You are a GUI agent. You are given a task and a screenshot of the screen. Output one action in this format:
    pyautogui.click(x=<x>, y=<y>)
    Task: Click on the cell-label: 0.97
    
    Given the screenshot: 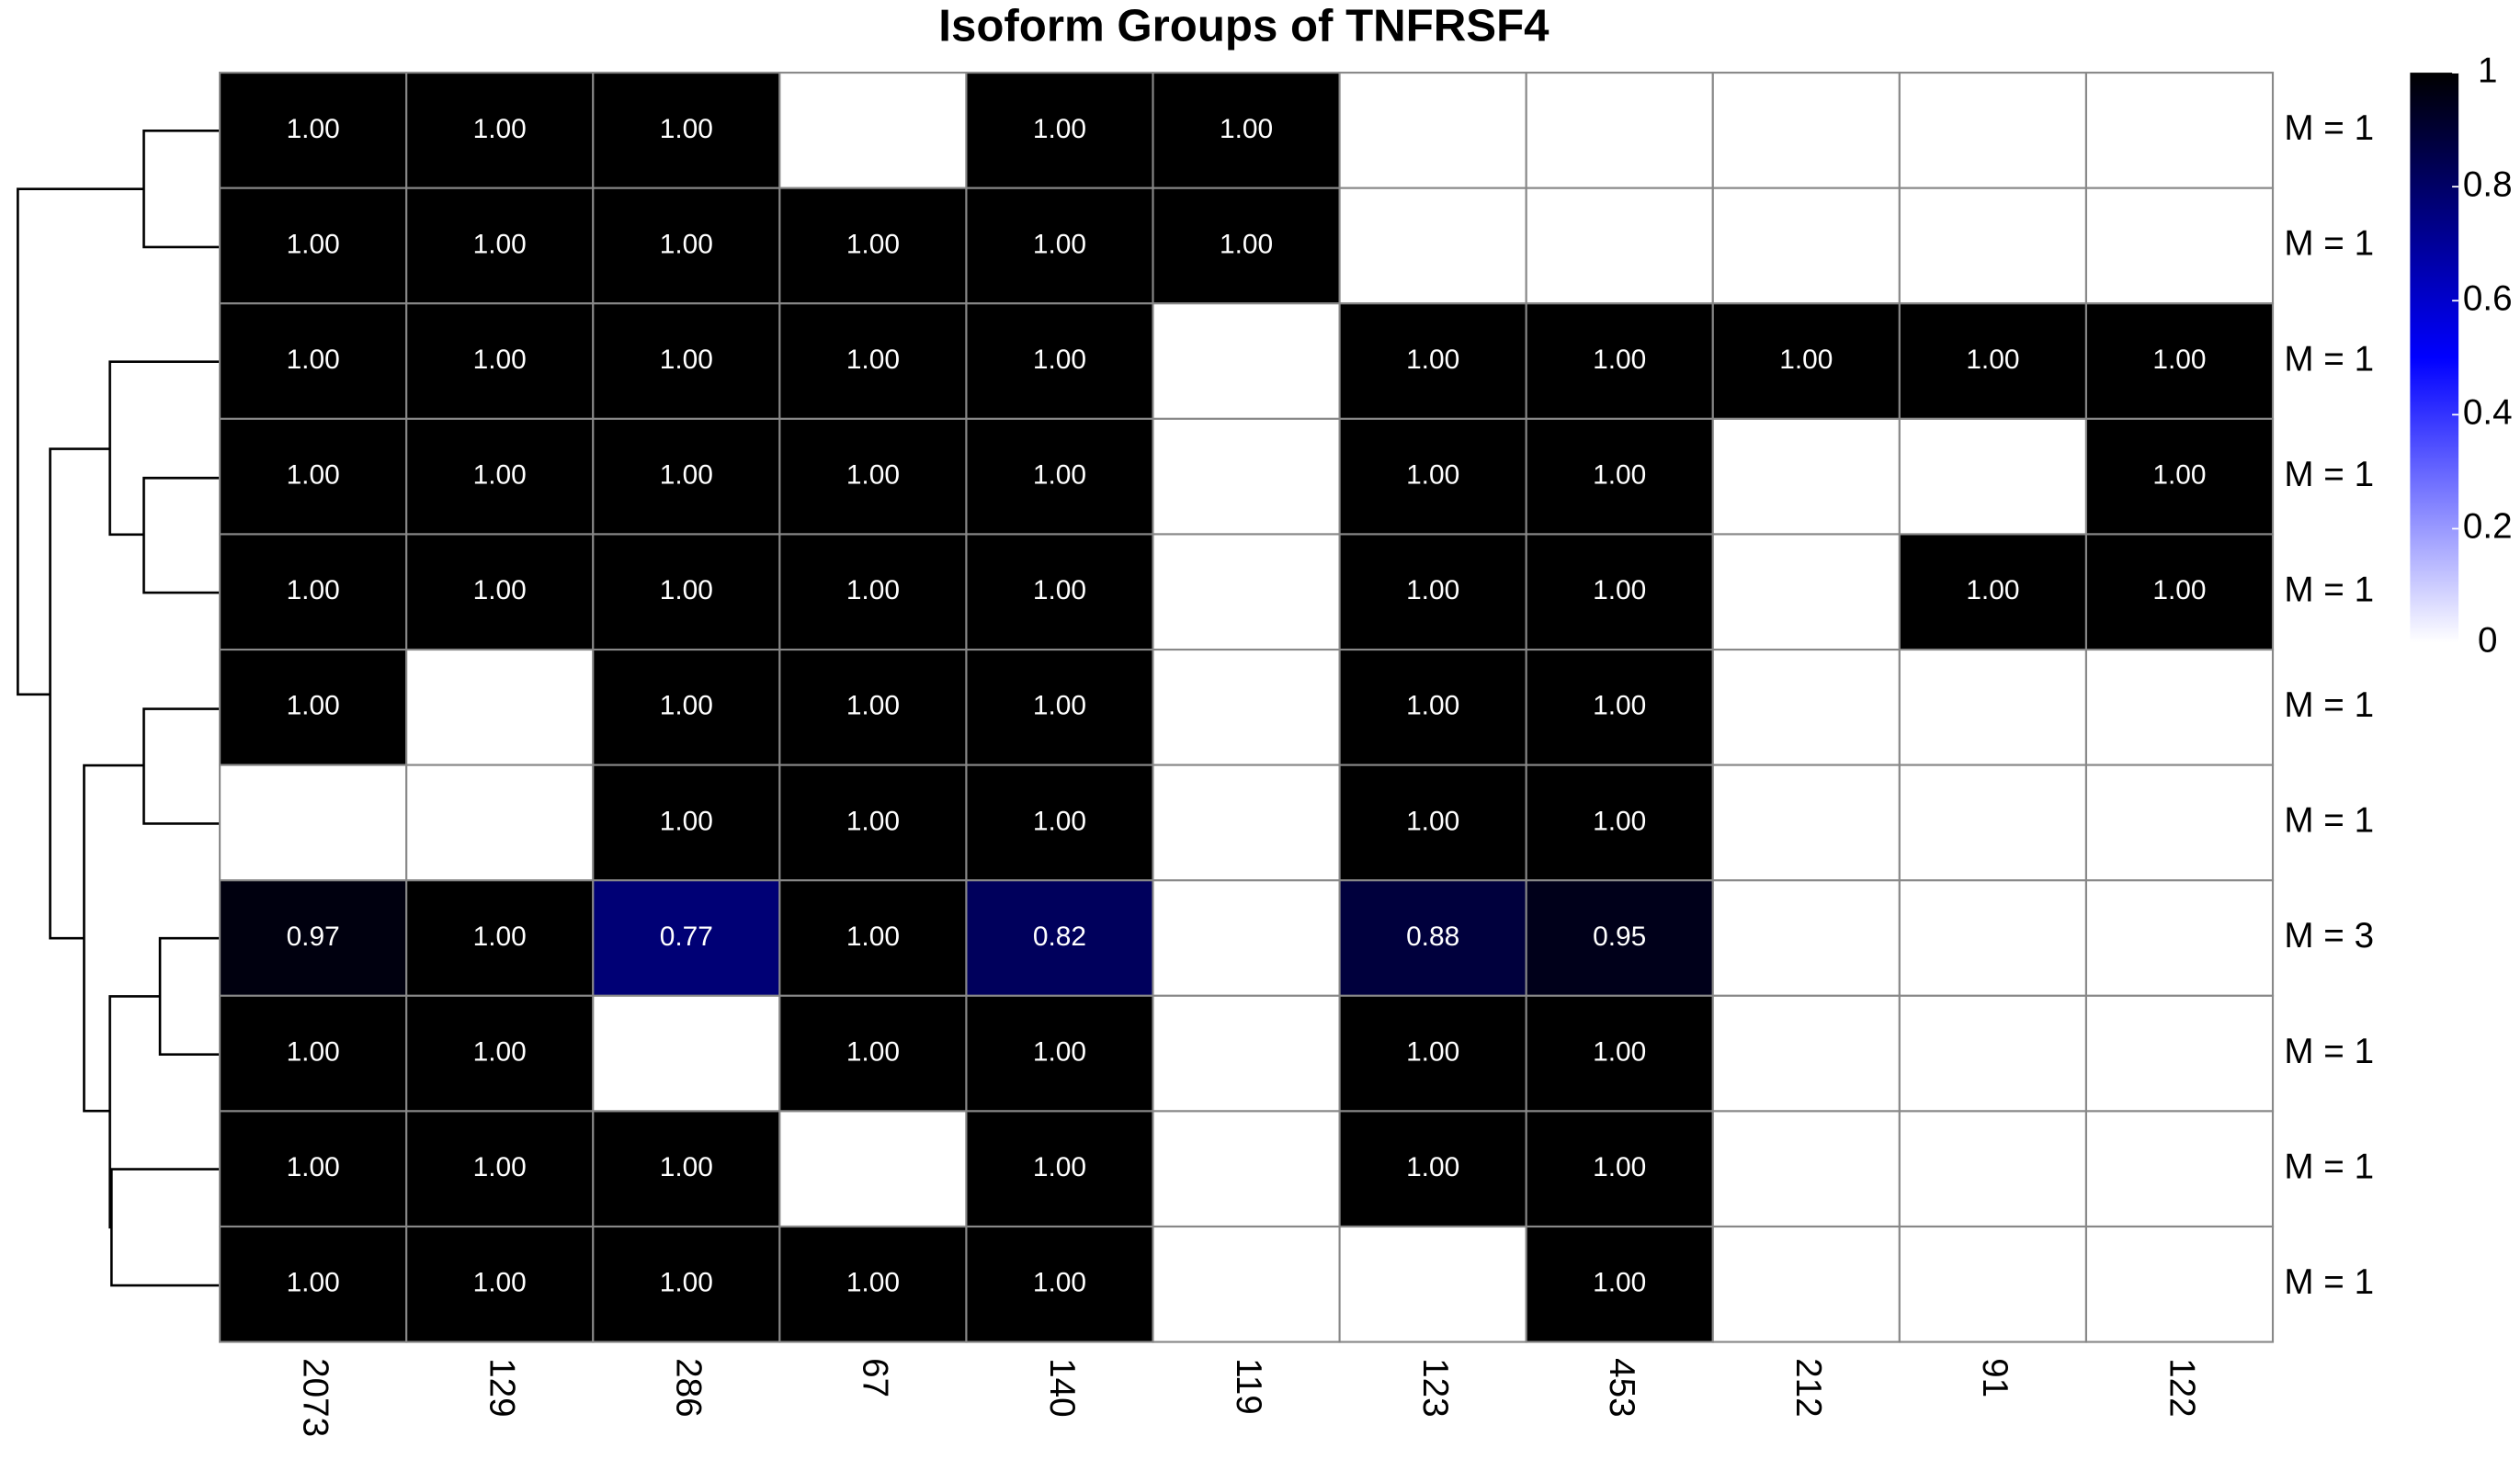 What is the action you would take?
    pyautogui.click(x=313, y=937)
    